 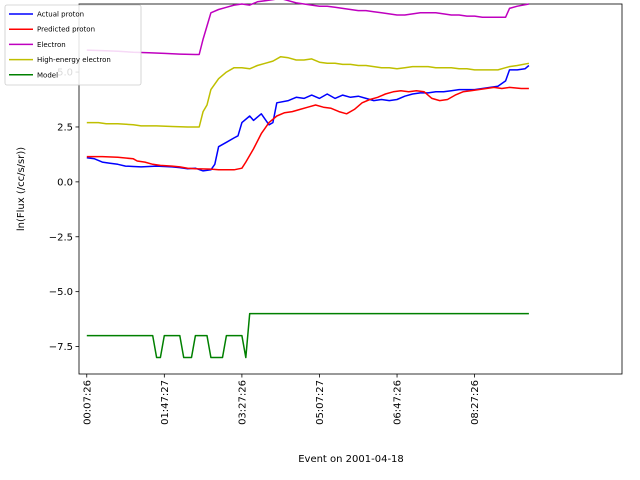 I want to click on legend-label-0: Actual proton, so click(x=60, y=15).